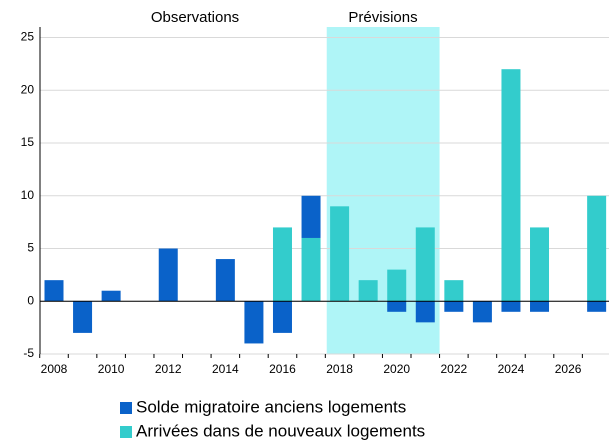  What do you see at coordinates (282, 369) in the screenshot?
I see `x-tick-label: 2016` at bounding box center [282, 369].